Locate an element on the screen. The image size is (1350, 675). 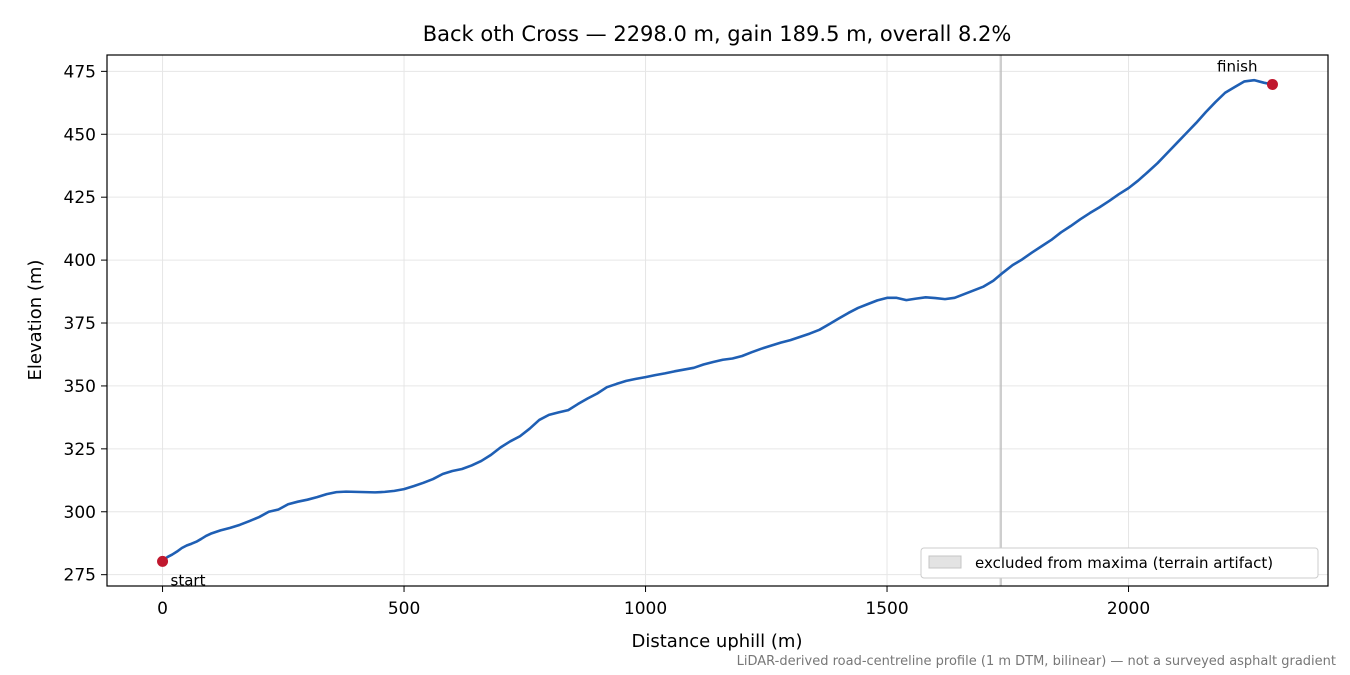
start-marker is located at coordinates (163, 561).